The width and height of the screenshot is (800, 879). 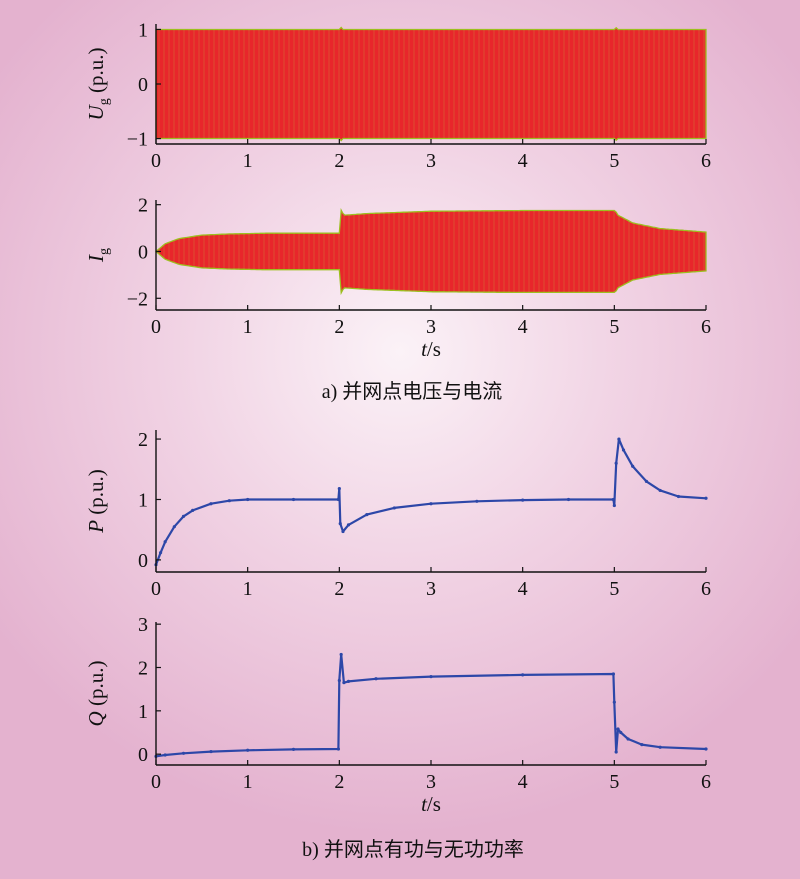 I want to click on p-y-axis-symbol: P, so click(x=96, y=527).